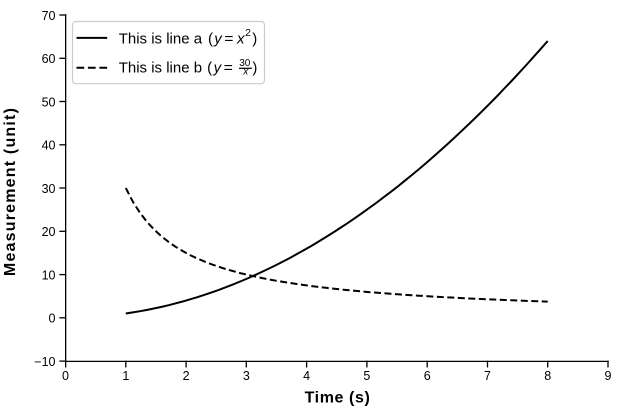 This screenshot has height=415, width=621. Describe the element at coordinates (49, 232) in the screenshot. I see `svg-text: 20` at that location.